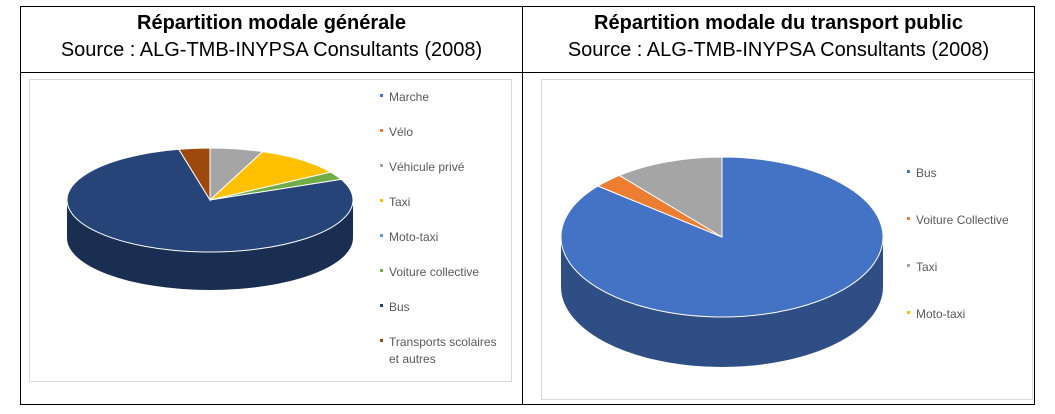 The width and height of the screenshot is (1055, 414). Describe the element at coordinates (778, 23) in the screenshot. I see `right-chart-title: Répartition modale du transport public` at that location.